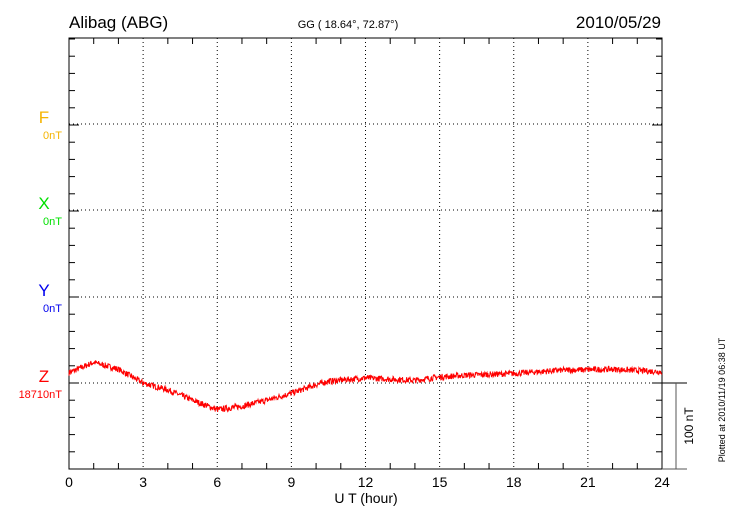 This screenshot has height=525, width=730. I want to click on trace-z, so click(365, 386).